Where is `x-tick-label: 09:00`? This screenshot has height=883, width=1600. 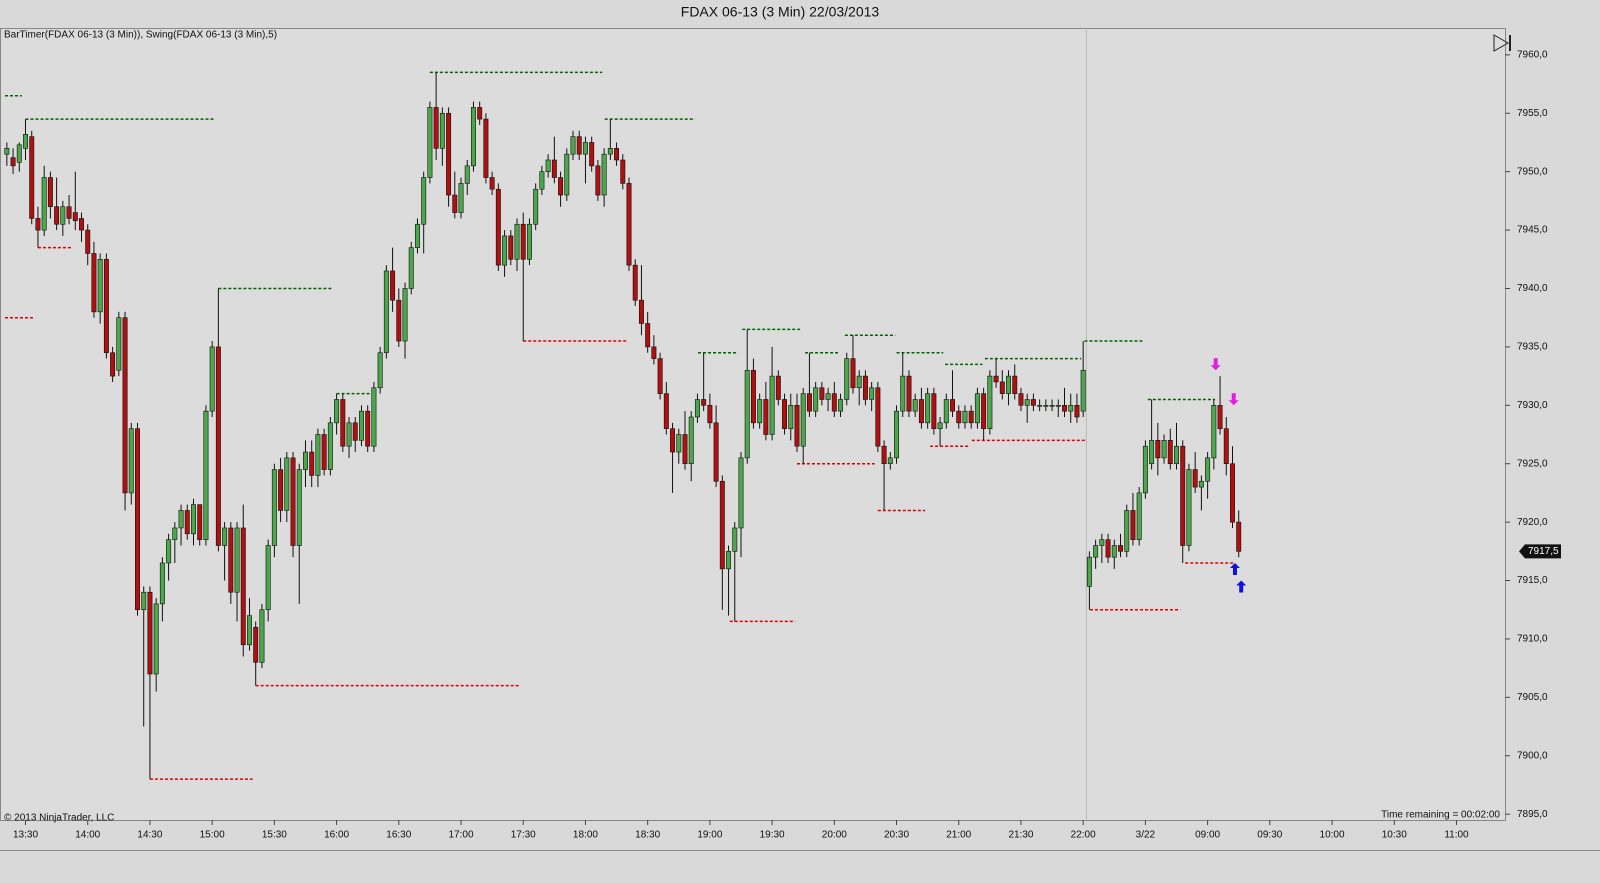
x-tick-label: 09:00 is located at coordinates (1207, 835).